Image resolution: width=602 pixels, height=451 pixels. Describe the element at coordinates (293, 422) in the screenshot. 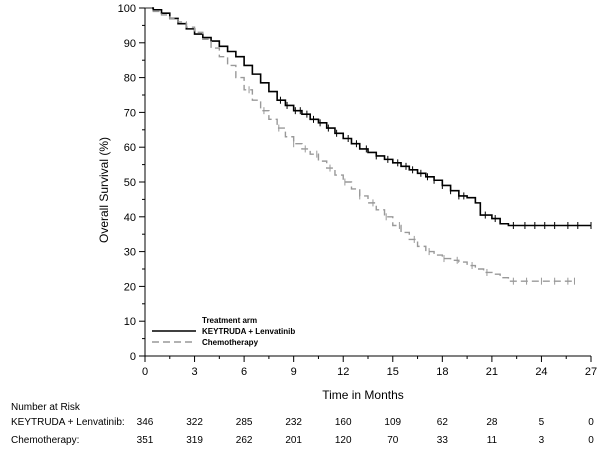

I see `risk-value-0-3: 232` at that location.